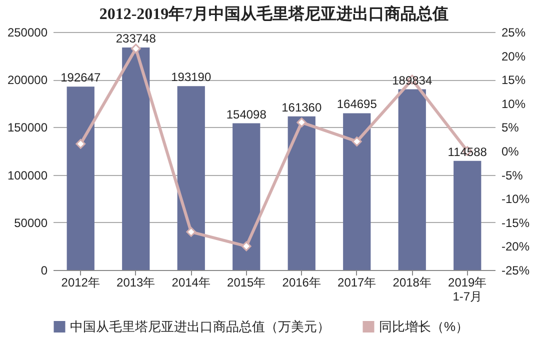  What do you see at coordinates (412, 283) in the screenshot?
I see `x-tick-label: 2018年` at bounding box center [412, 283].